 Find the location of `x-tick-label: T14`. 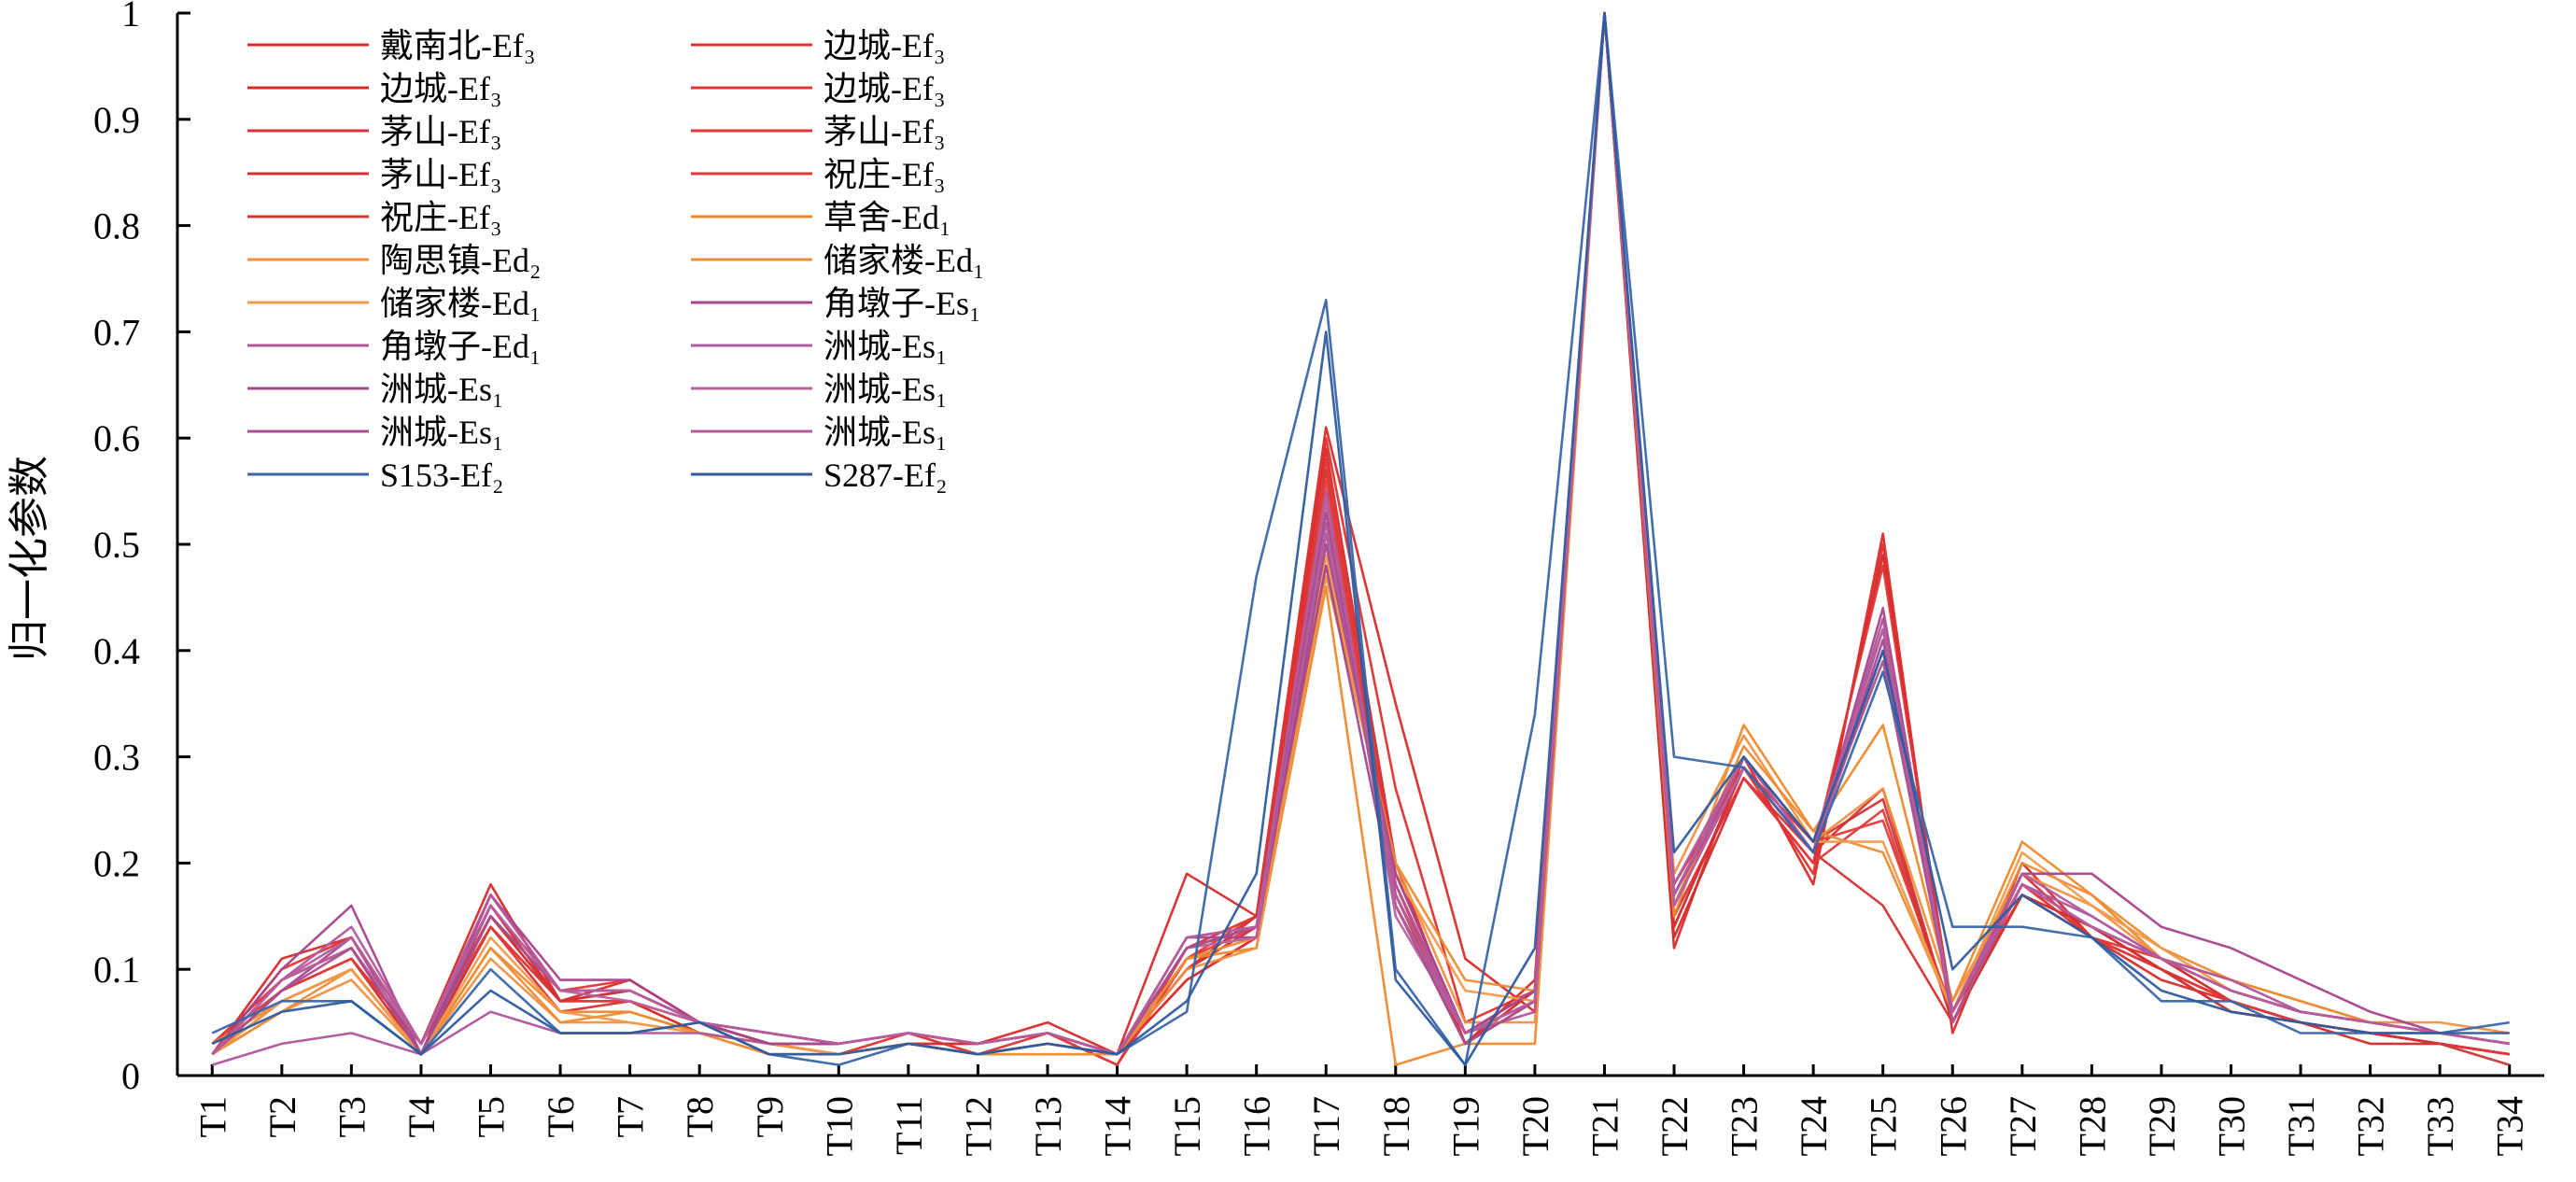

x-tick-label: T14 is located at coordinates (1118, 1126).